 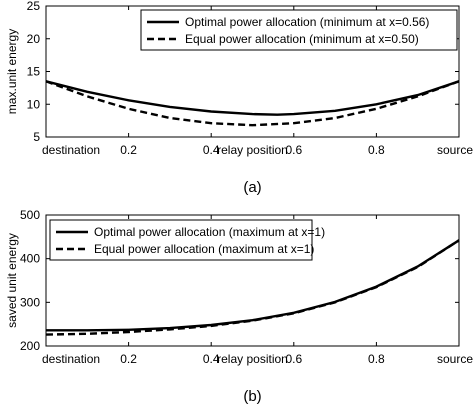 What do you see at coordinates (34, 39) in the screenshot?
I see `y-tick-label: 20` at bounding box center [34, 39].